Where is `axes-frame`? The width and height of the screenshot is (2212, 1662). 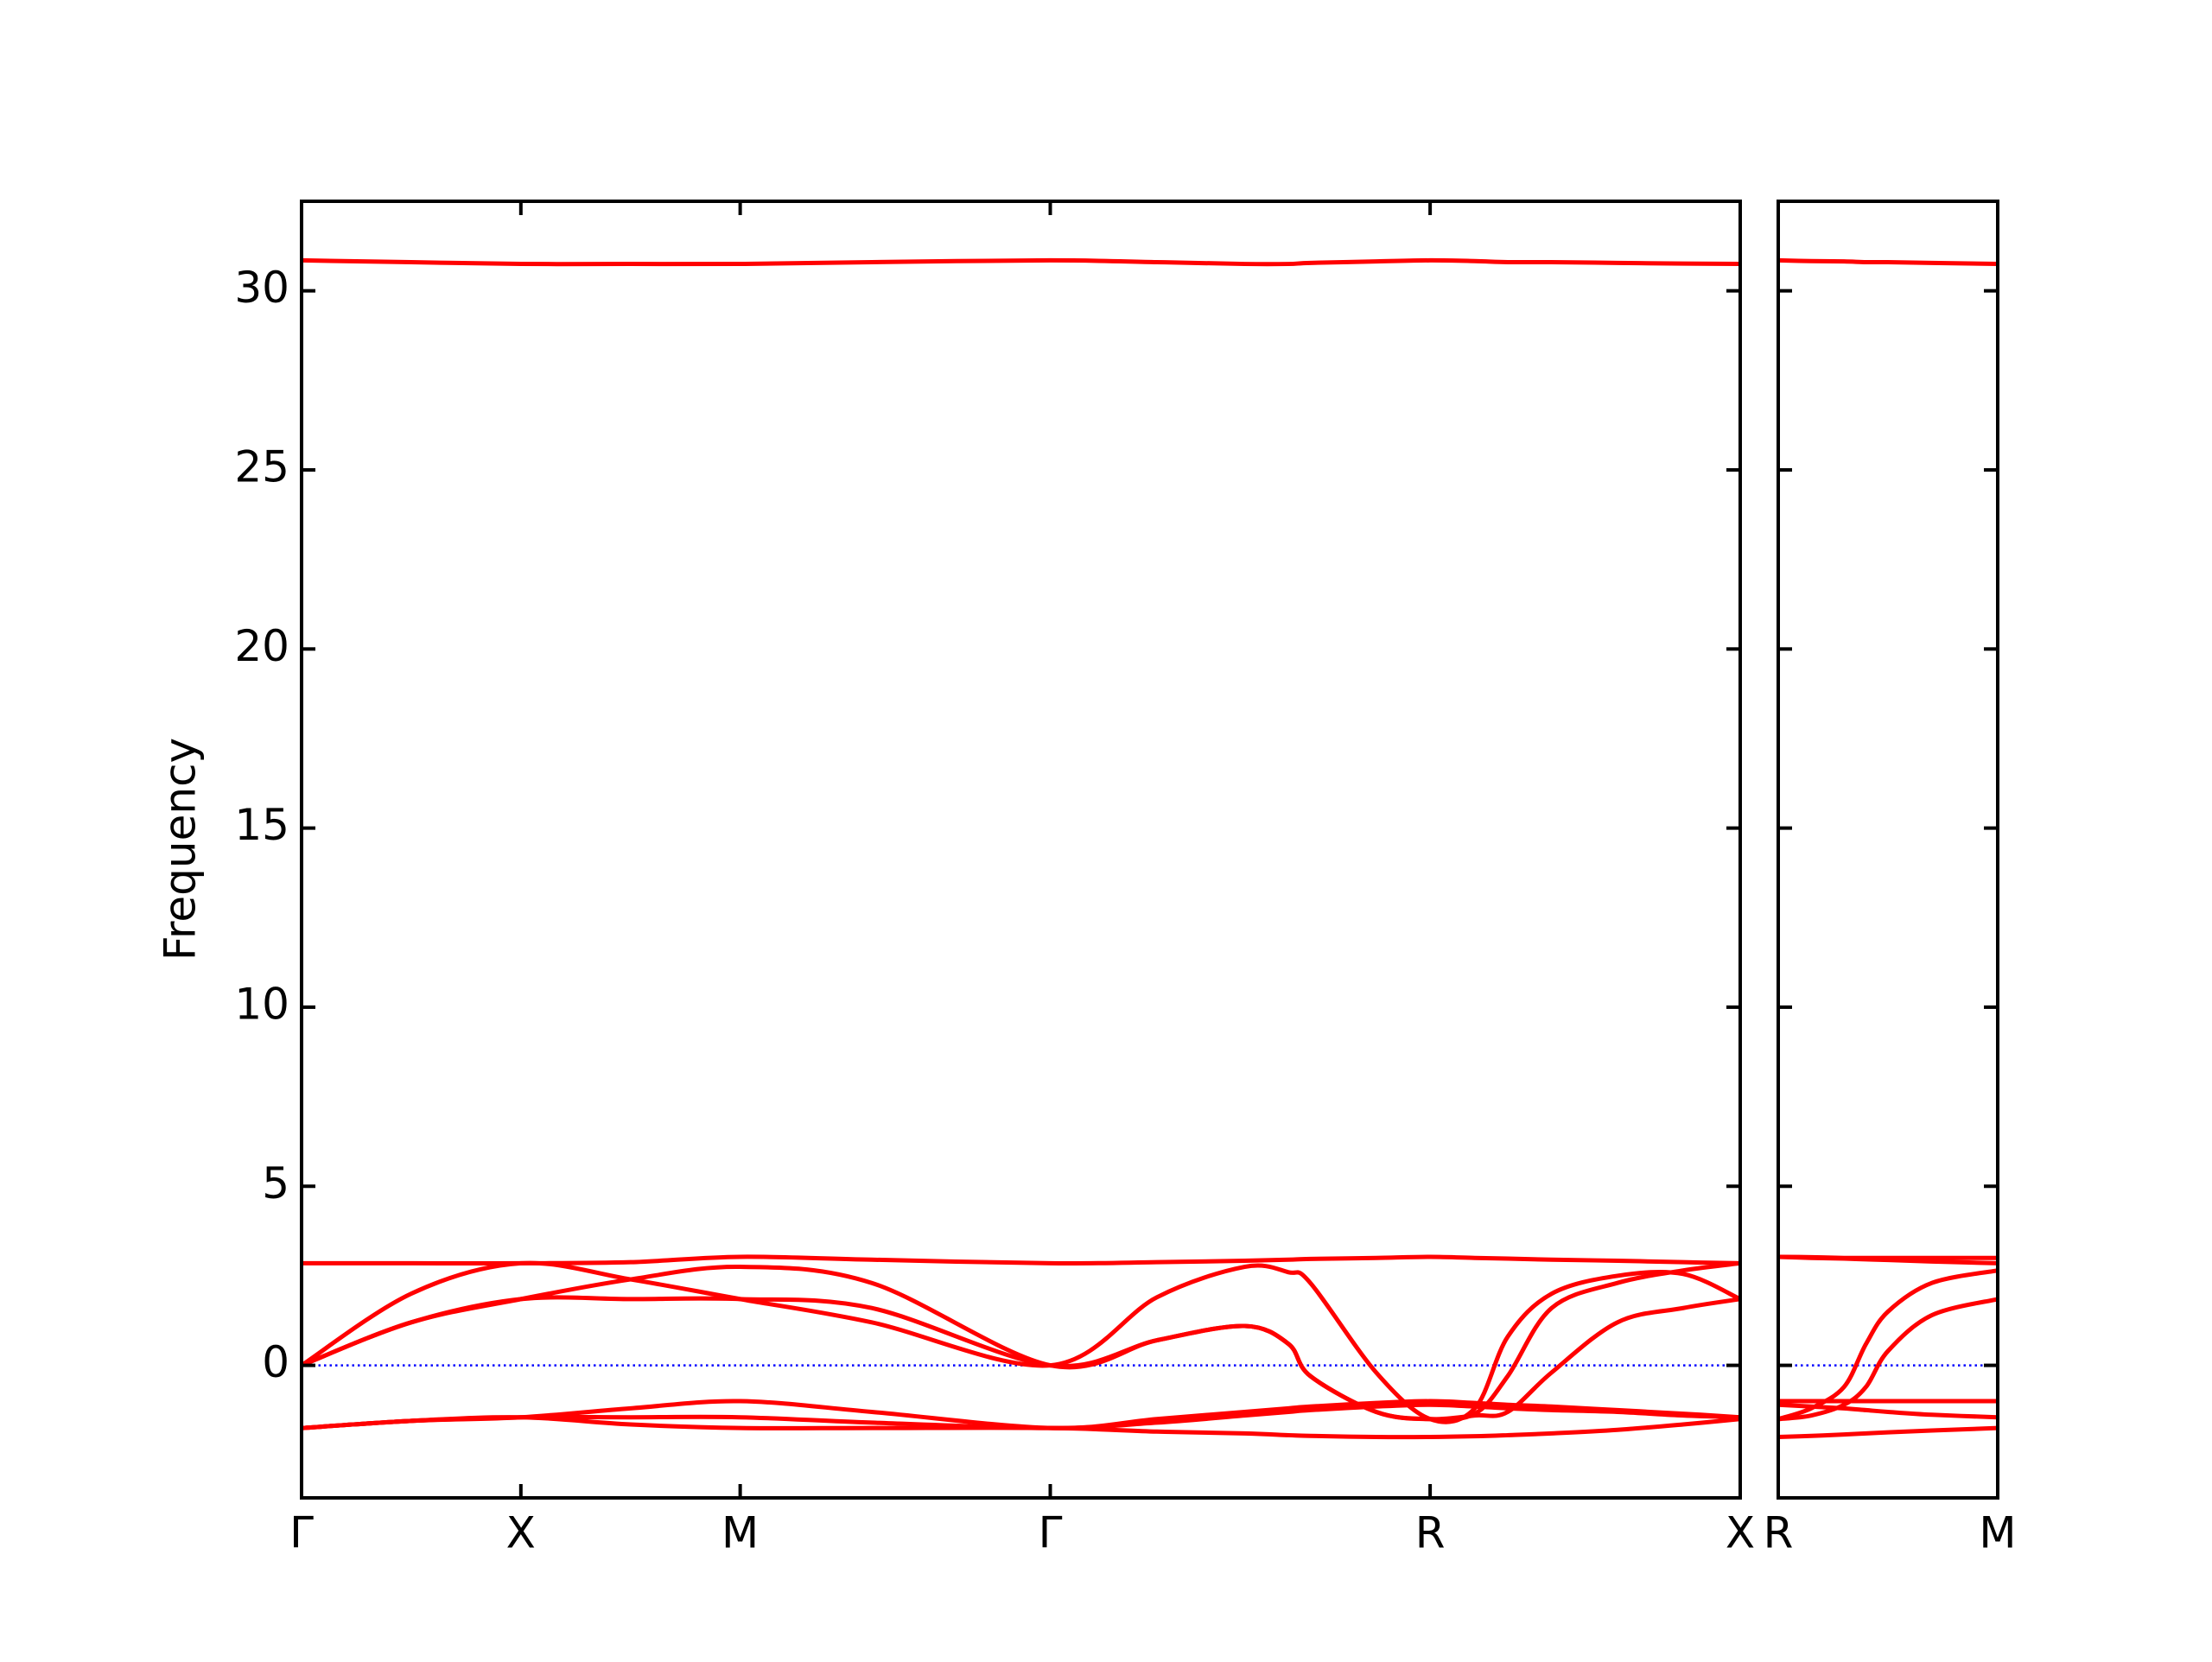 axes-frame is located at coordinates (1888, 850).